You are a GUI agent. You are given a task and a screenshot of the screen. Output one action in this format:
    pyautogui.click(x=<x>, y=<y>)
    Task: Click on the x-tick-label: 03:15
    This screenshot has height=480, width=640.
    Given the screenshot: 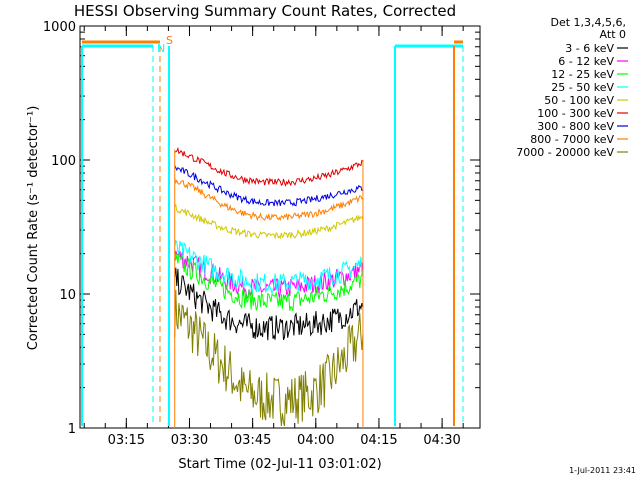 What is the action you would take?
    pyautogui.click(x=126, y=440)
    